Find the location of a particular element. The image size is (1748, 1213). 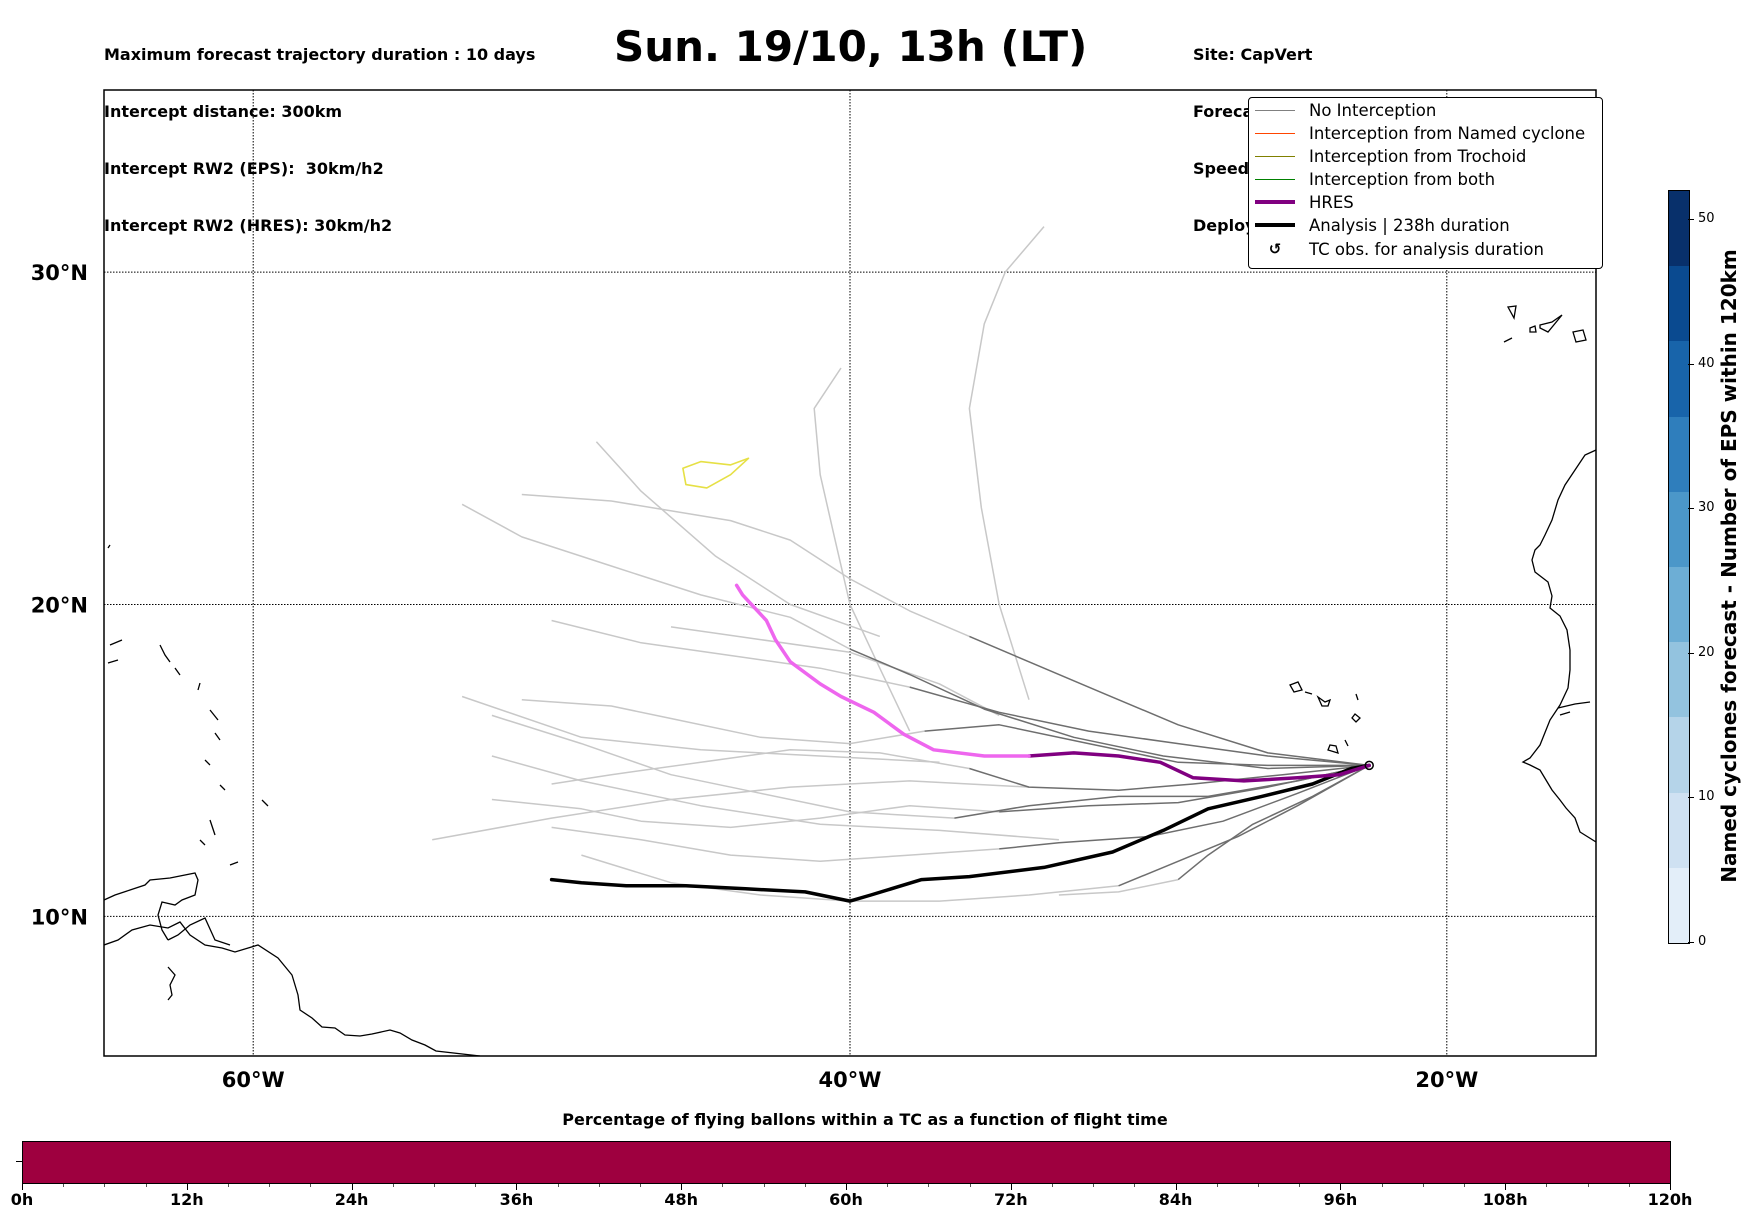

timebar-tick-label: 48h is located at coordinates (681, 1199).